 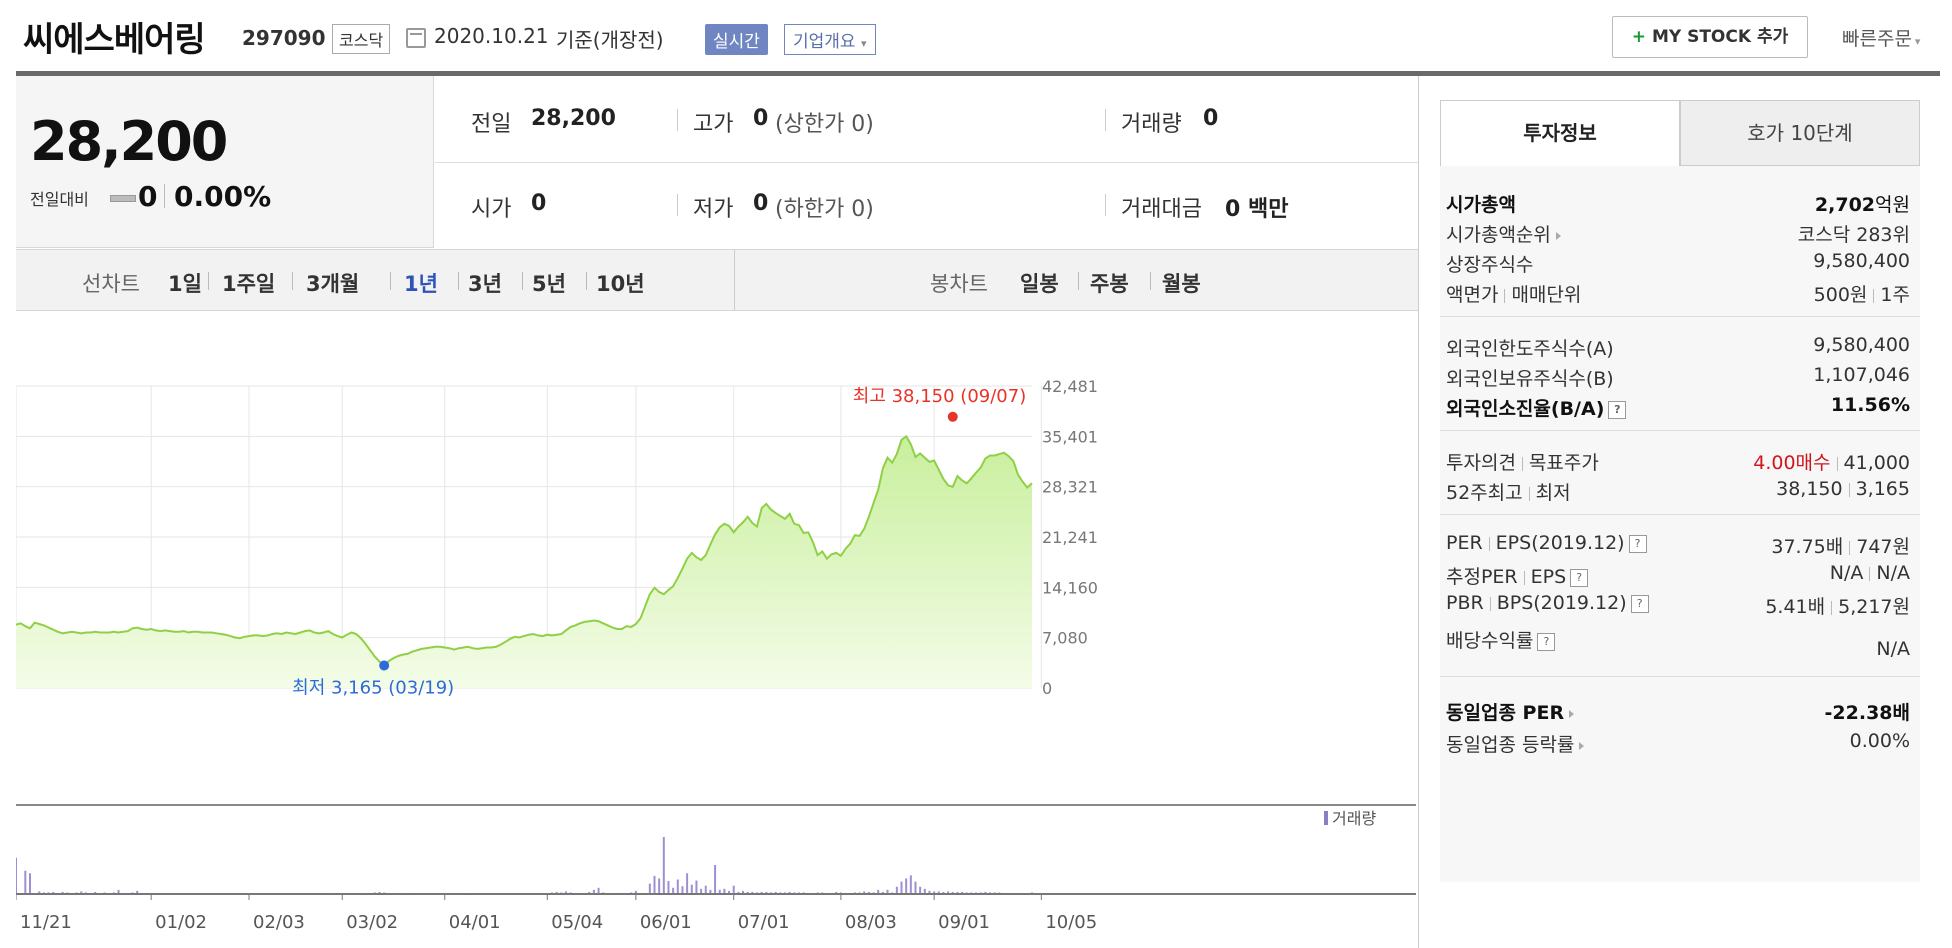 I want to click on par-unit-label: 액면가 매매단위, so click(x=1513, y=293).